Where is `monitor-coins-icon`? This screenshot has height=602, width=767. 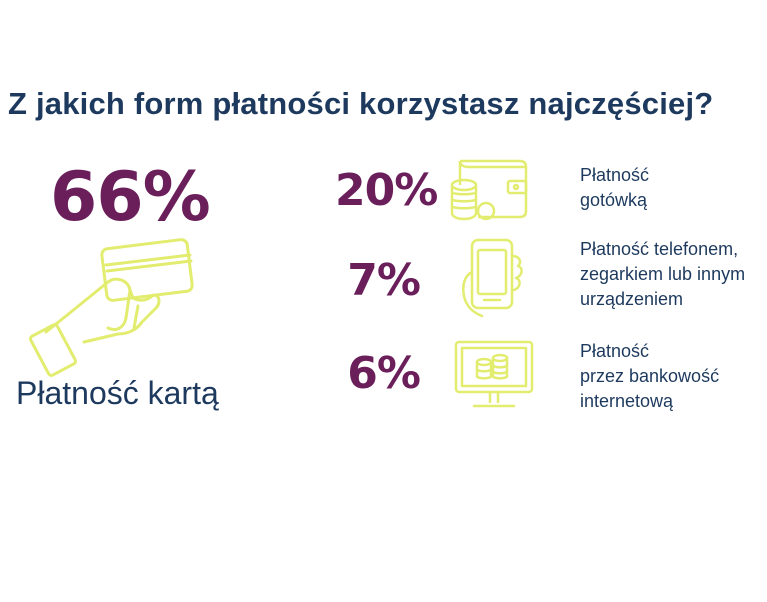 monitor-coins-icon is located at coordinates (494, 374).